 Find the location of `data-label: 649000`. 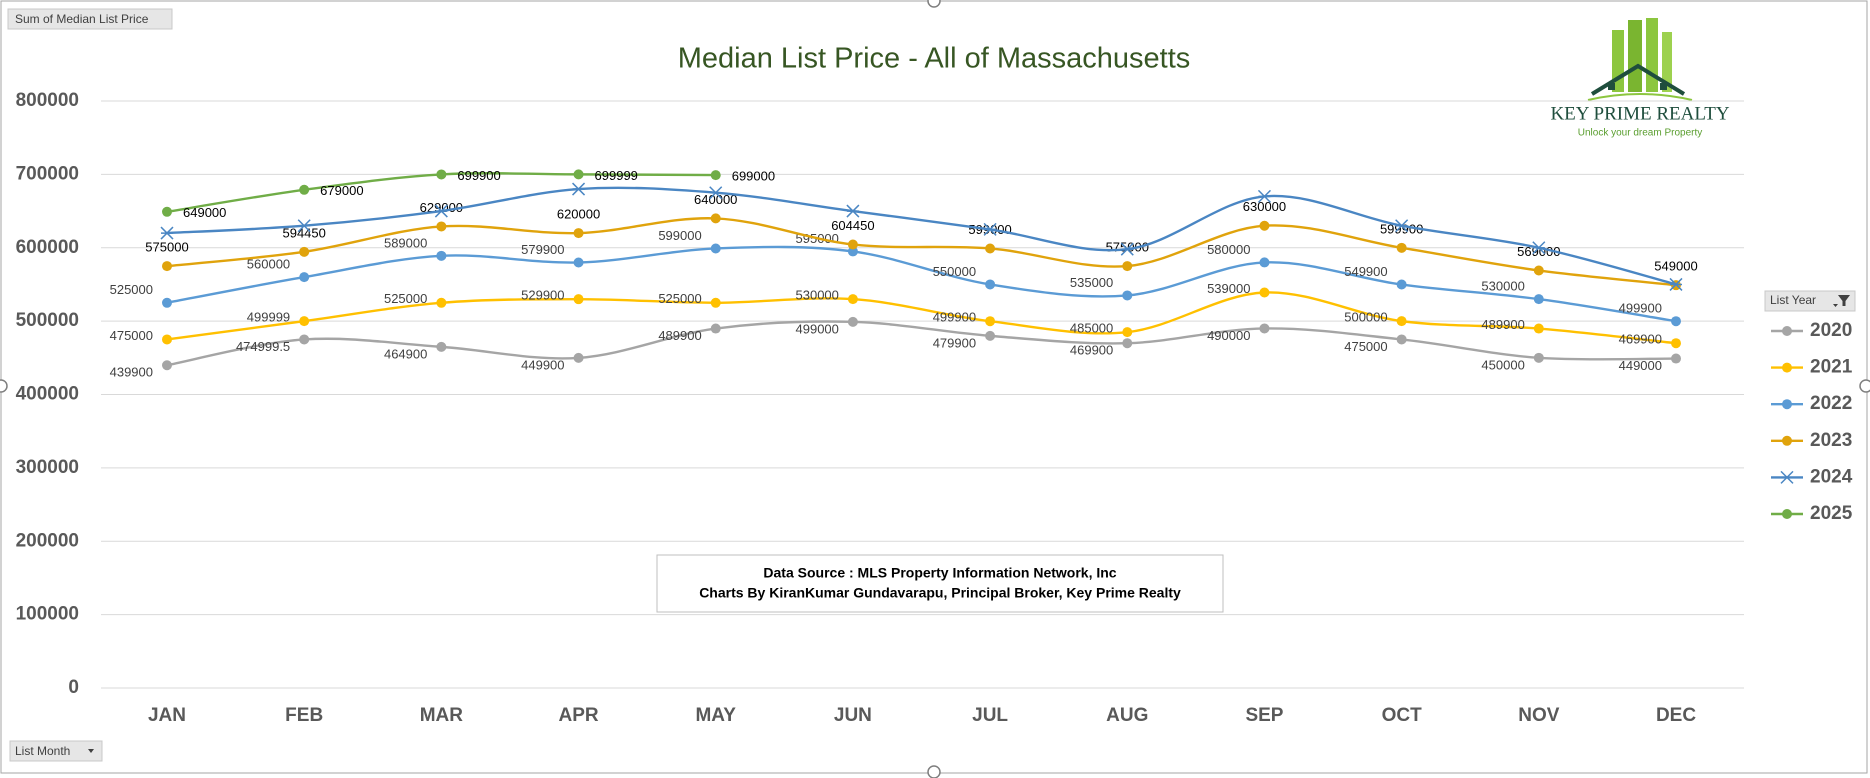

data-label: 649000 is located at coordinates (204, 212).